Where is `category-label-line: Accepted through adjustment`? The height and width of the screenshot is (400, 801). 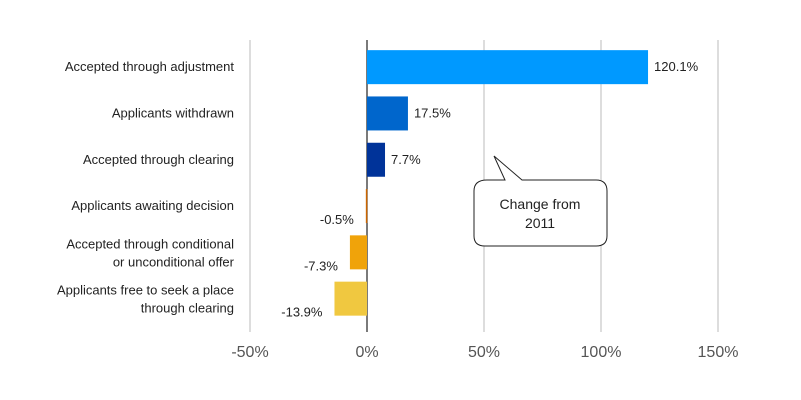 category-label-line: Accepted through adjustment is located at coordinates (149, 66).